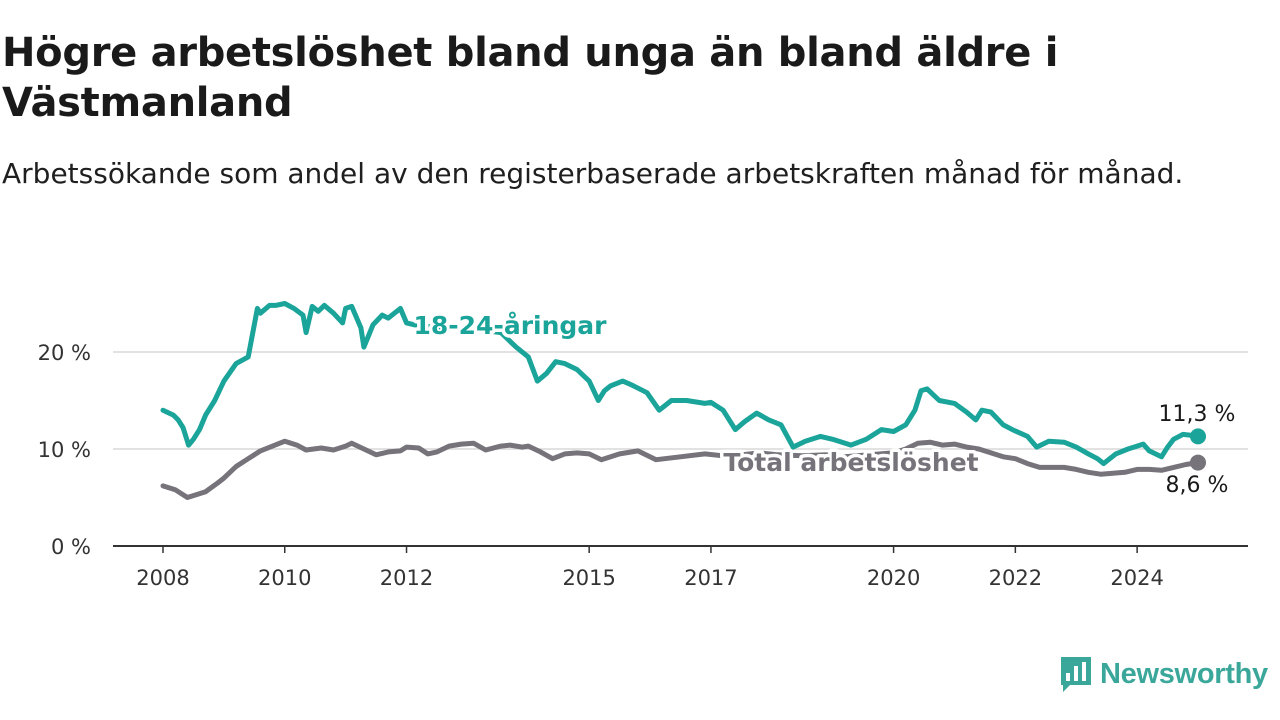 Image resolution: width=1280 pixels, height=720 pixels. Describe the element at coordinates (1136, 578) in the screenshot. I see `x-tick-label: 2024` at that location.